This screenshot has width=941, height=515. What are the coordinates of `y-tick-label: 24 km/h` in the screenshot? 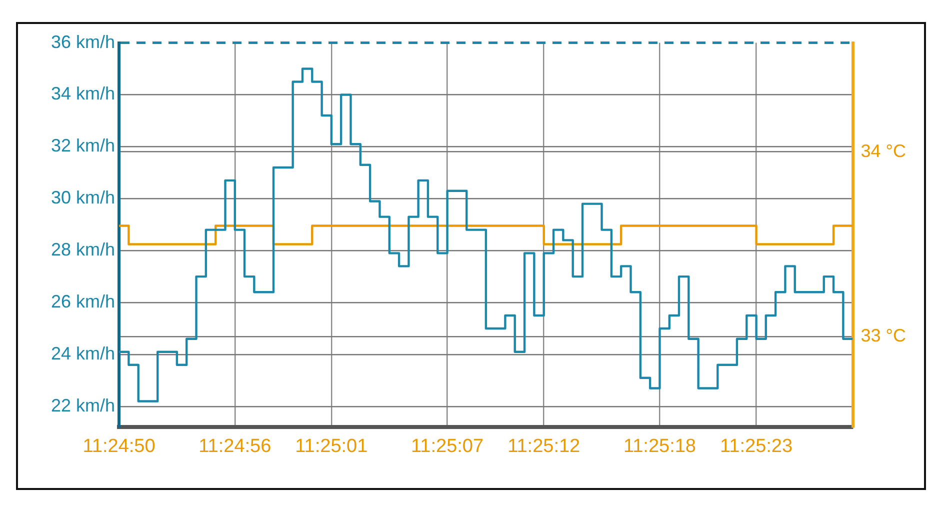 It's located at (83, 353).